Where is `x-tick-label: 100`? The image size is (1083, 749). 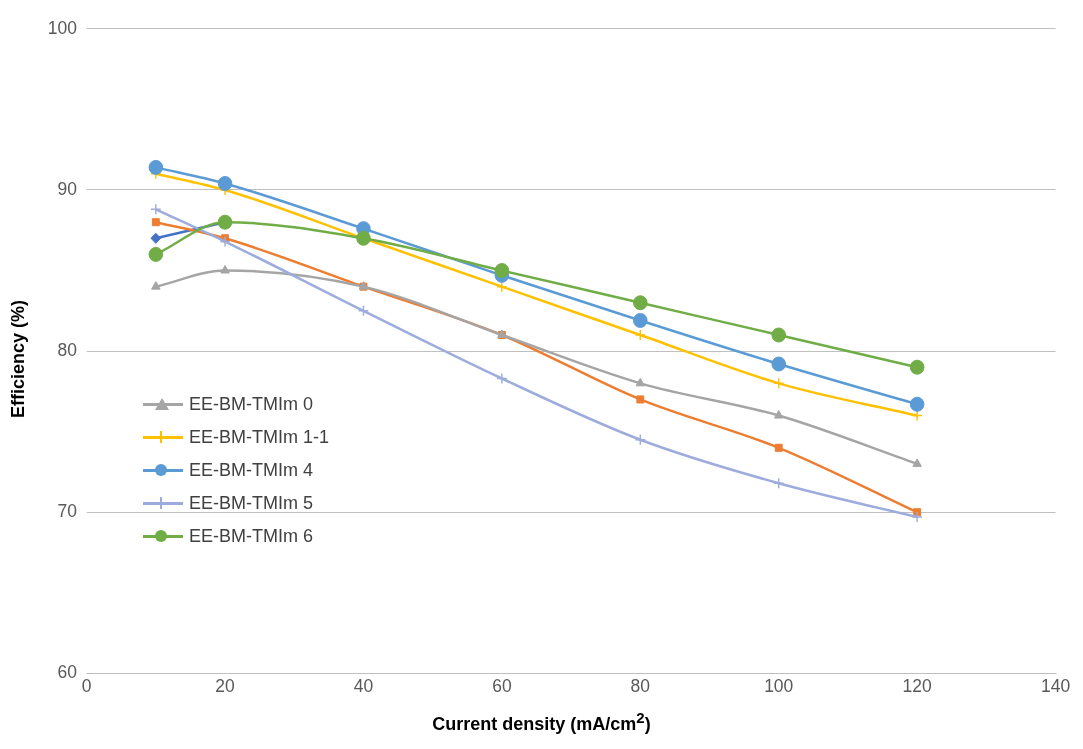
x-tick-label: 100 is located at coordinates (779, 686).